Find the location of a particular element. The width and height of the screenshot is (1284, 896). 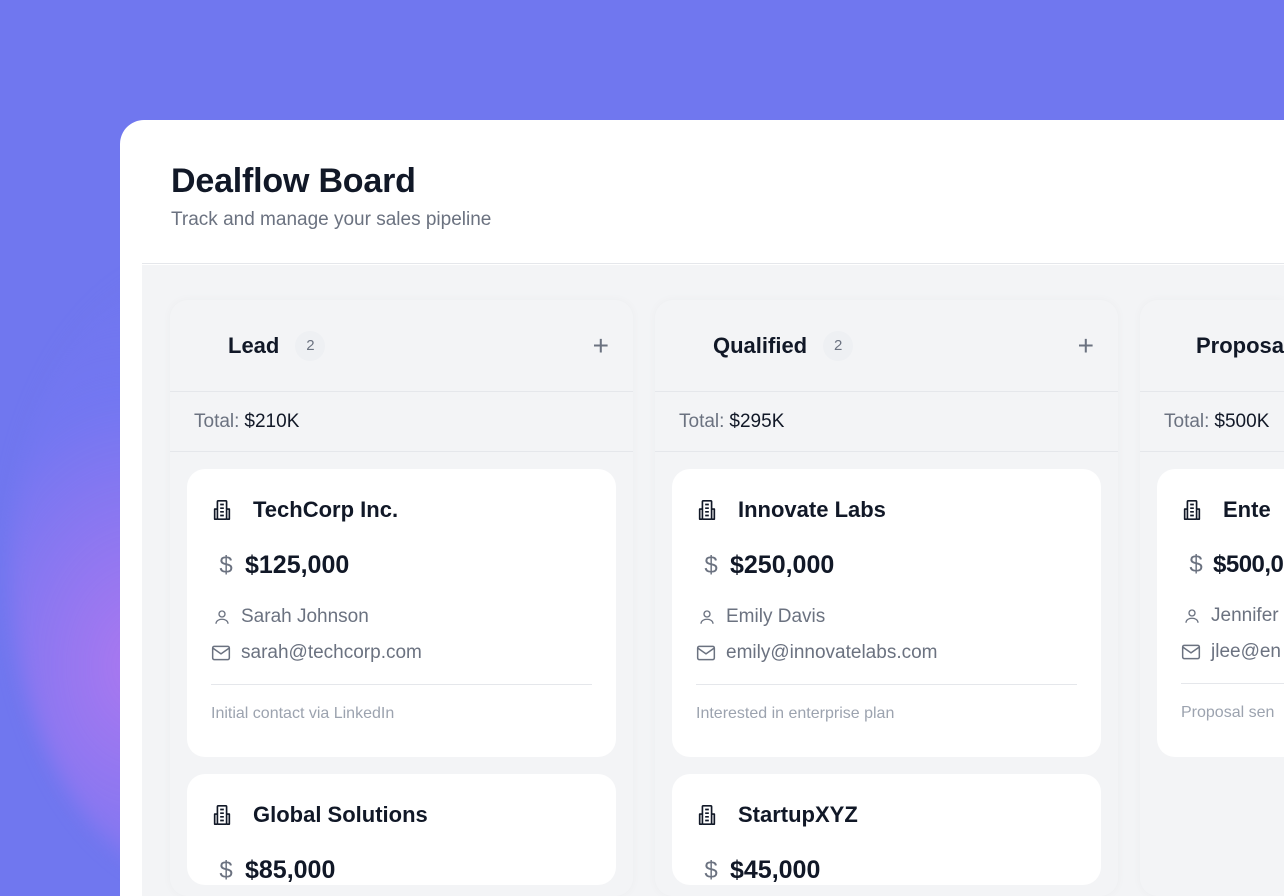

column-header: Proposa is located at coordinates (1212, 346).